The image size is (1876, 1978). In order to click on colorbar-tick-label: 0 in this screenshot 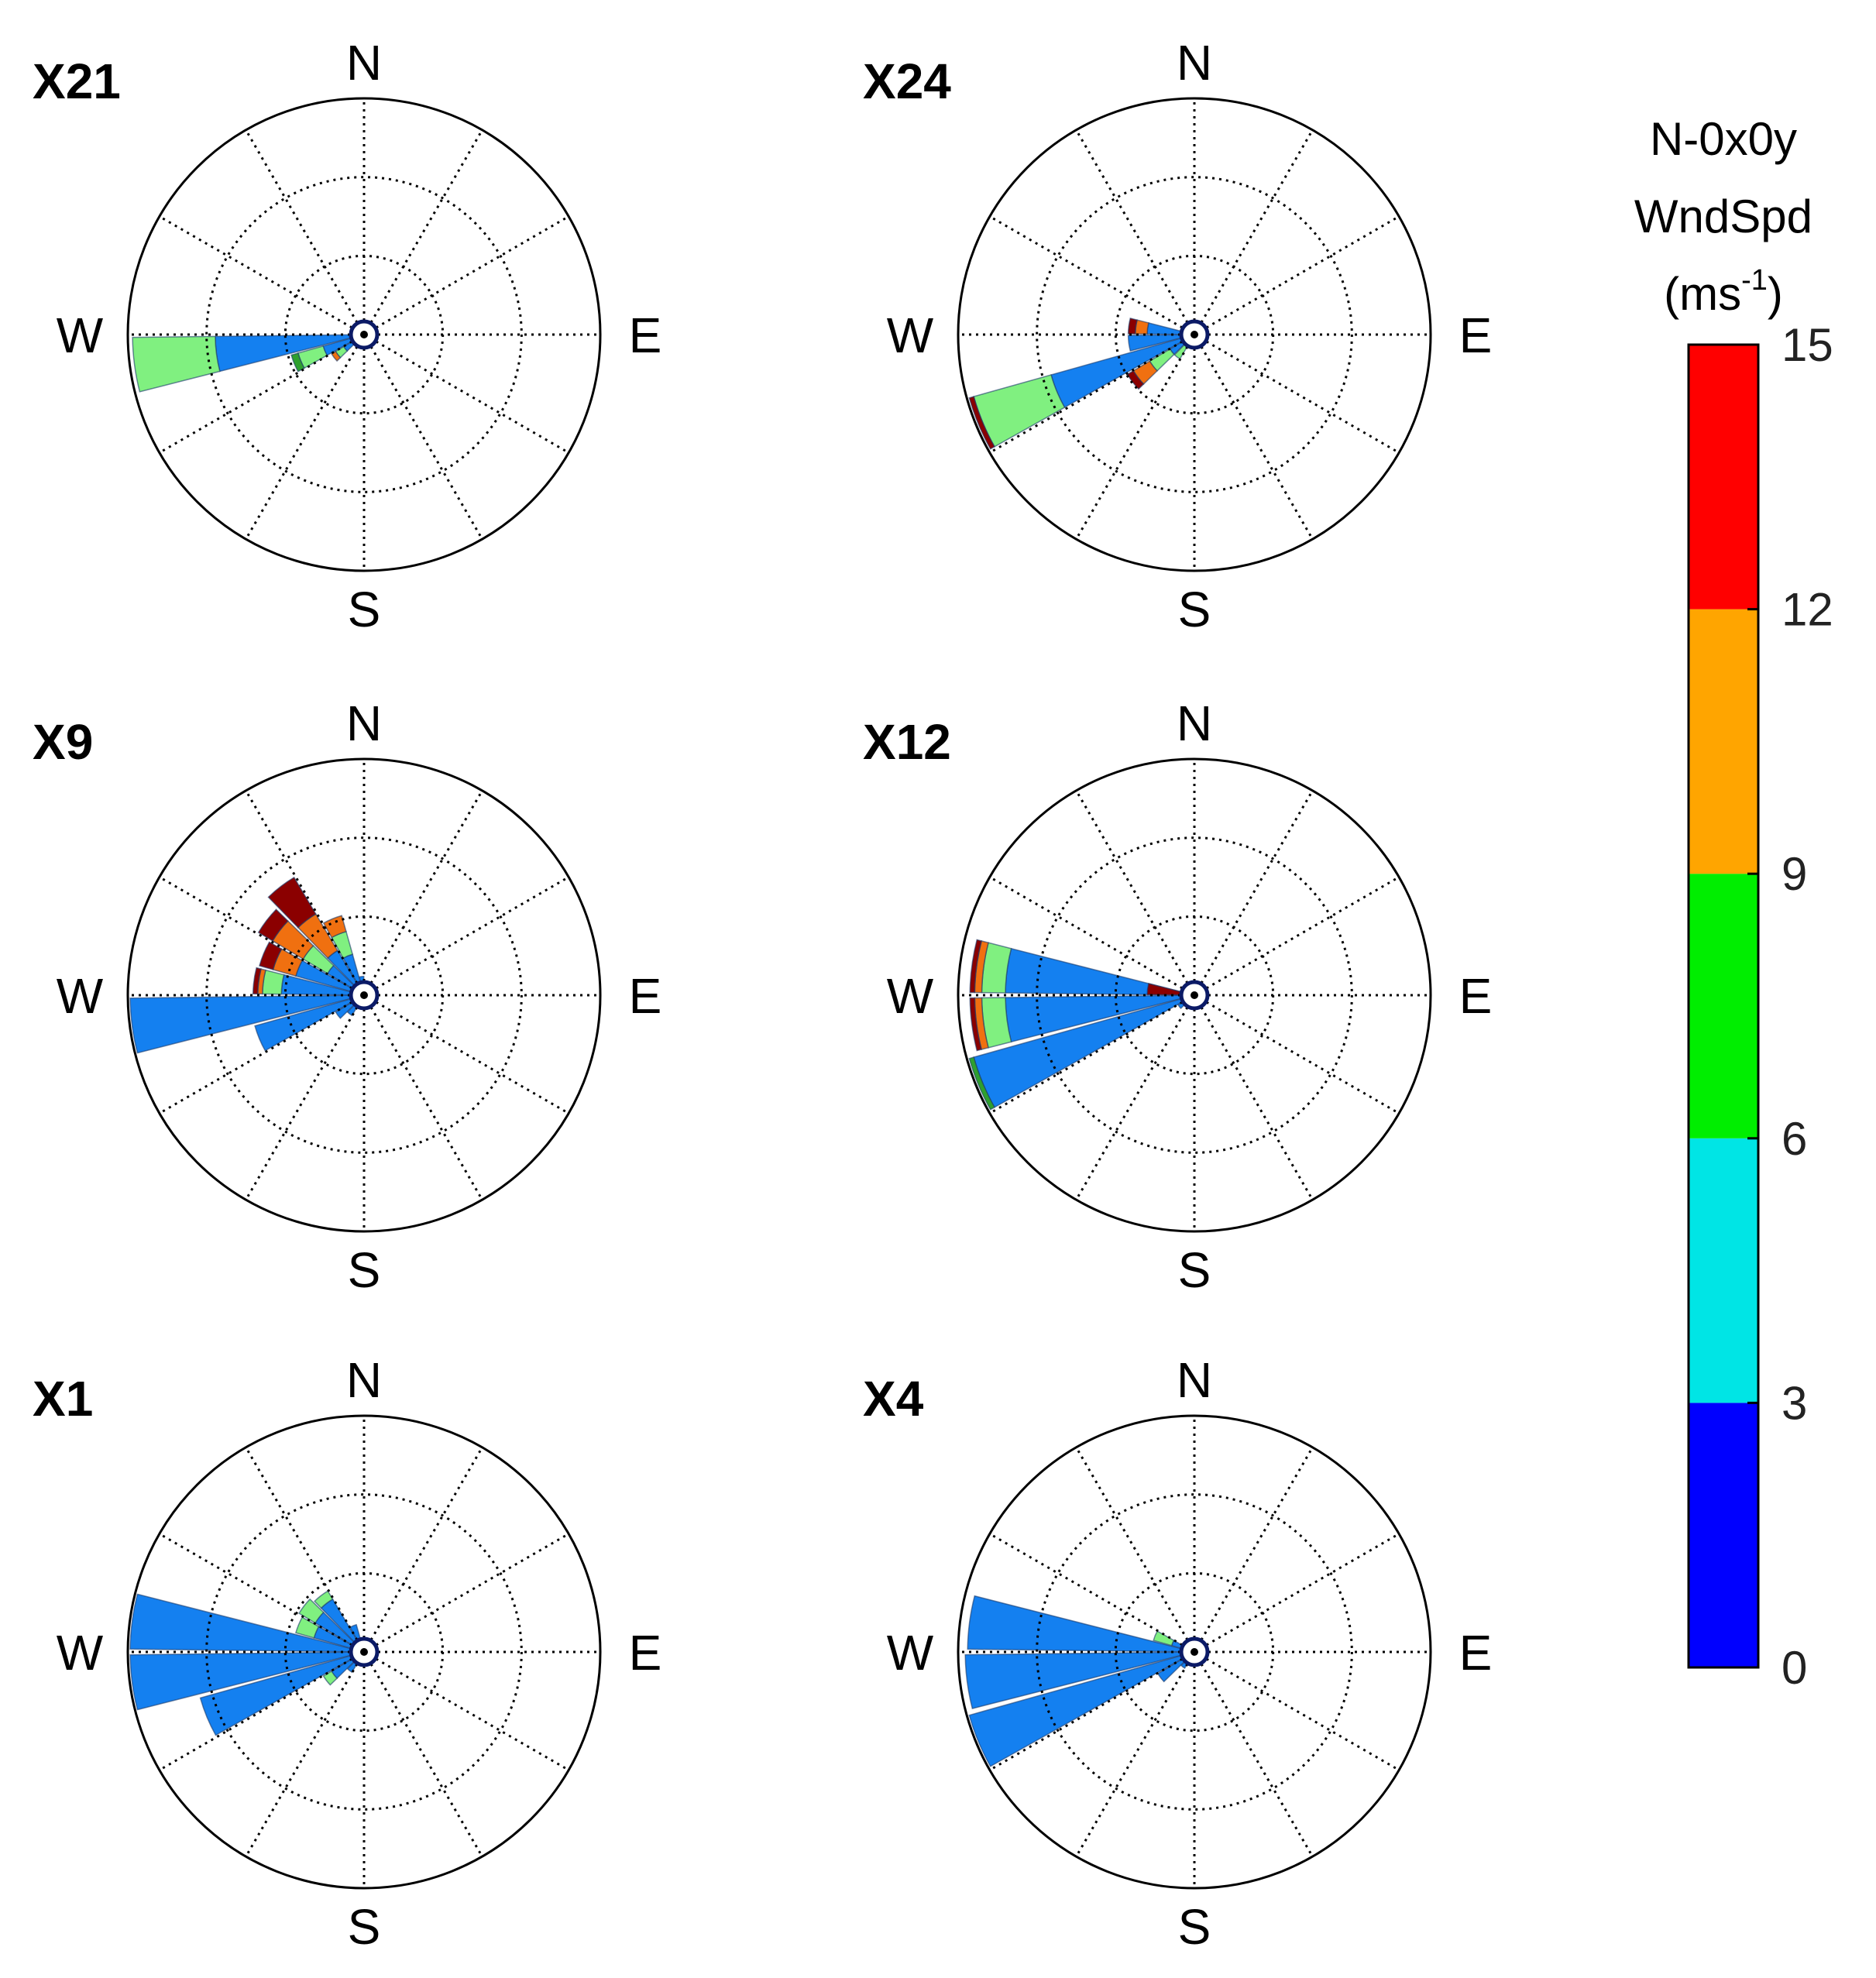, I will do `click(1794, 1668)`.